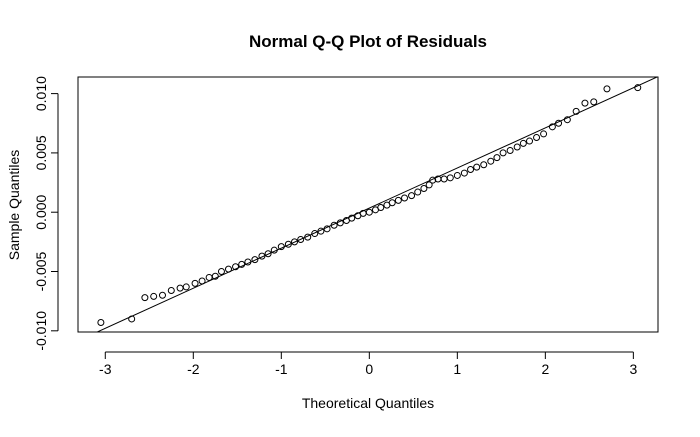 This screenshot has height=437, width=700. I want to click on x-tick-label: 1, so click(457, 369).